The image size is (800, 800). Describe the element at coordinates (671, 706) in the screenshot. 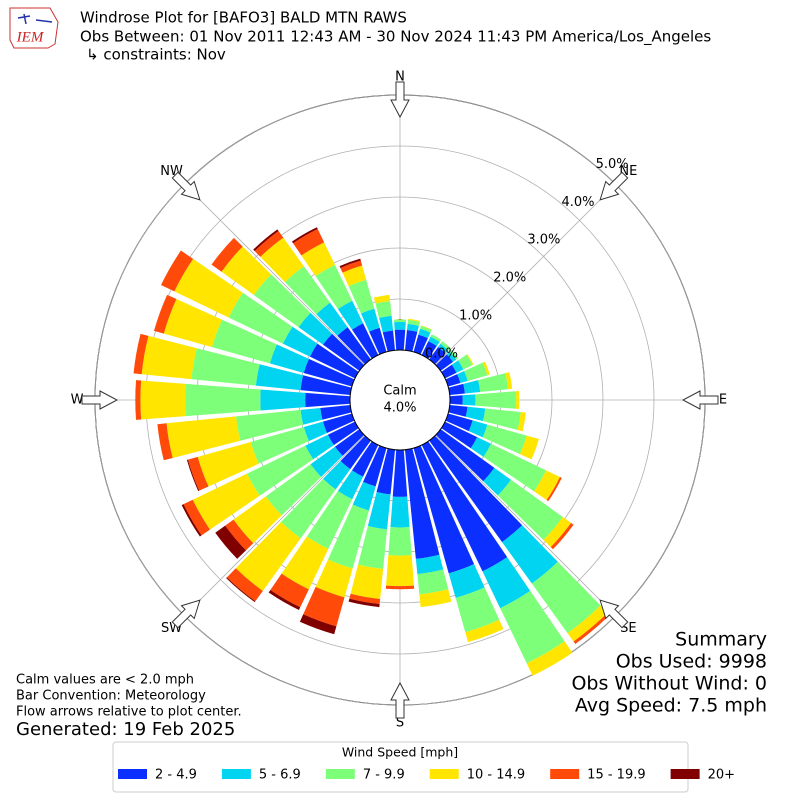

I see `summary-line: Avg Speed: 7.5 mph` at that location.